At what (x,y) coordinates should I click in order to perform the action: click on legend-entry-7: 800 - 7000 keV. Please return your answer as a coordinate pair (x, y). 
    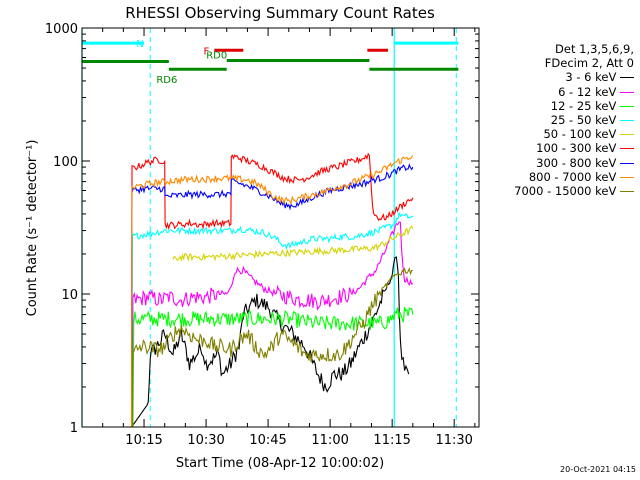
    Looking at the image, I should click on (559, 177).